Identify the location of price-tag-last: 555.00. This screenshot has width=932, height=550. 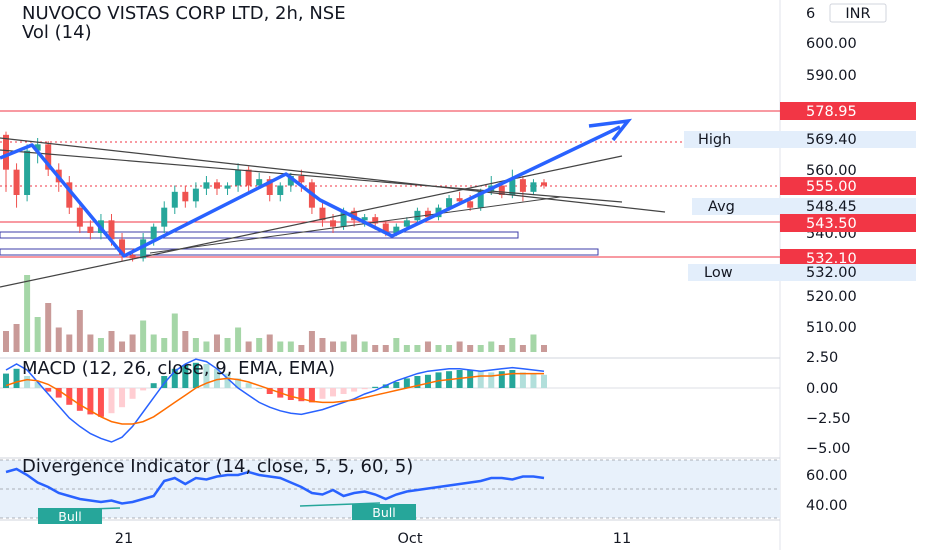
(848, 186).